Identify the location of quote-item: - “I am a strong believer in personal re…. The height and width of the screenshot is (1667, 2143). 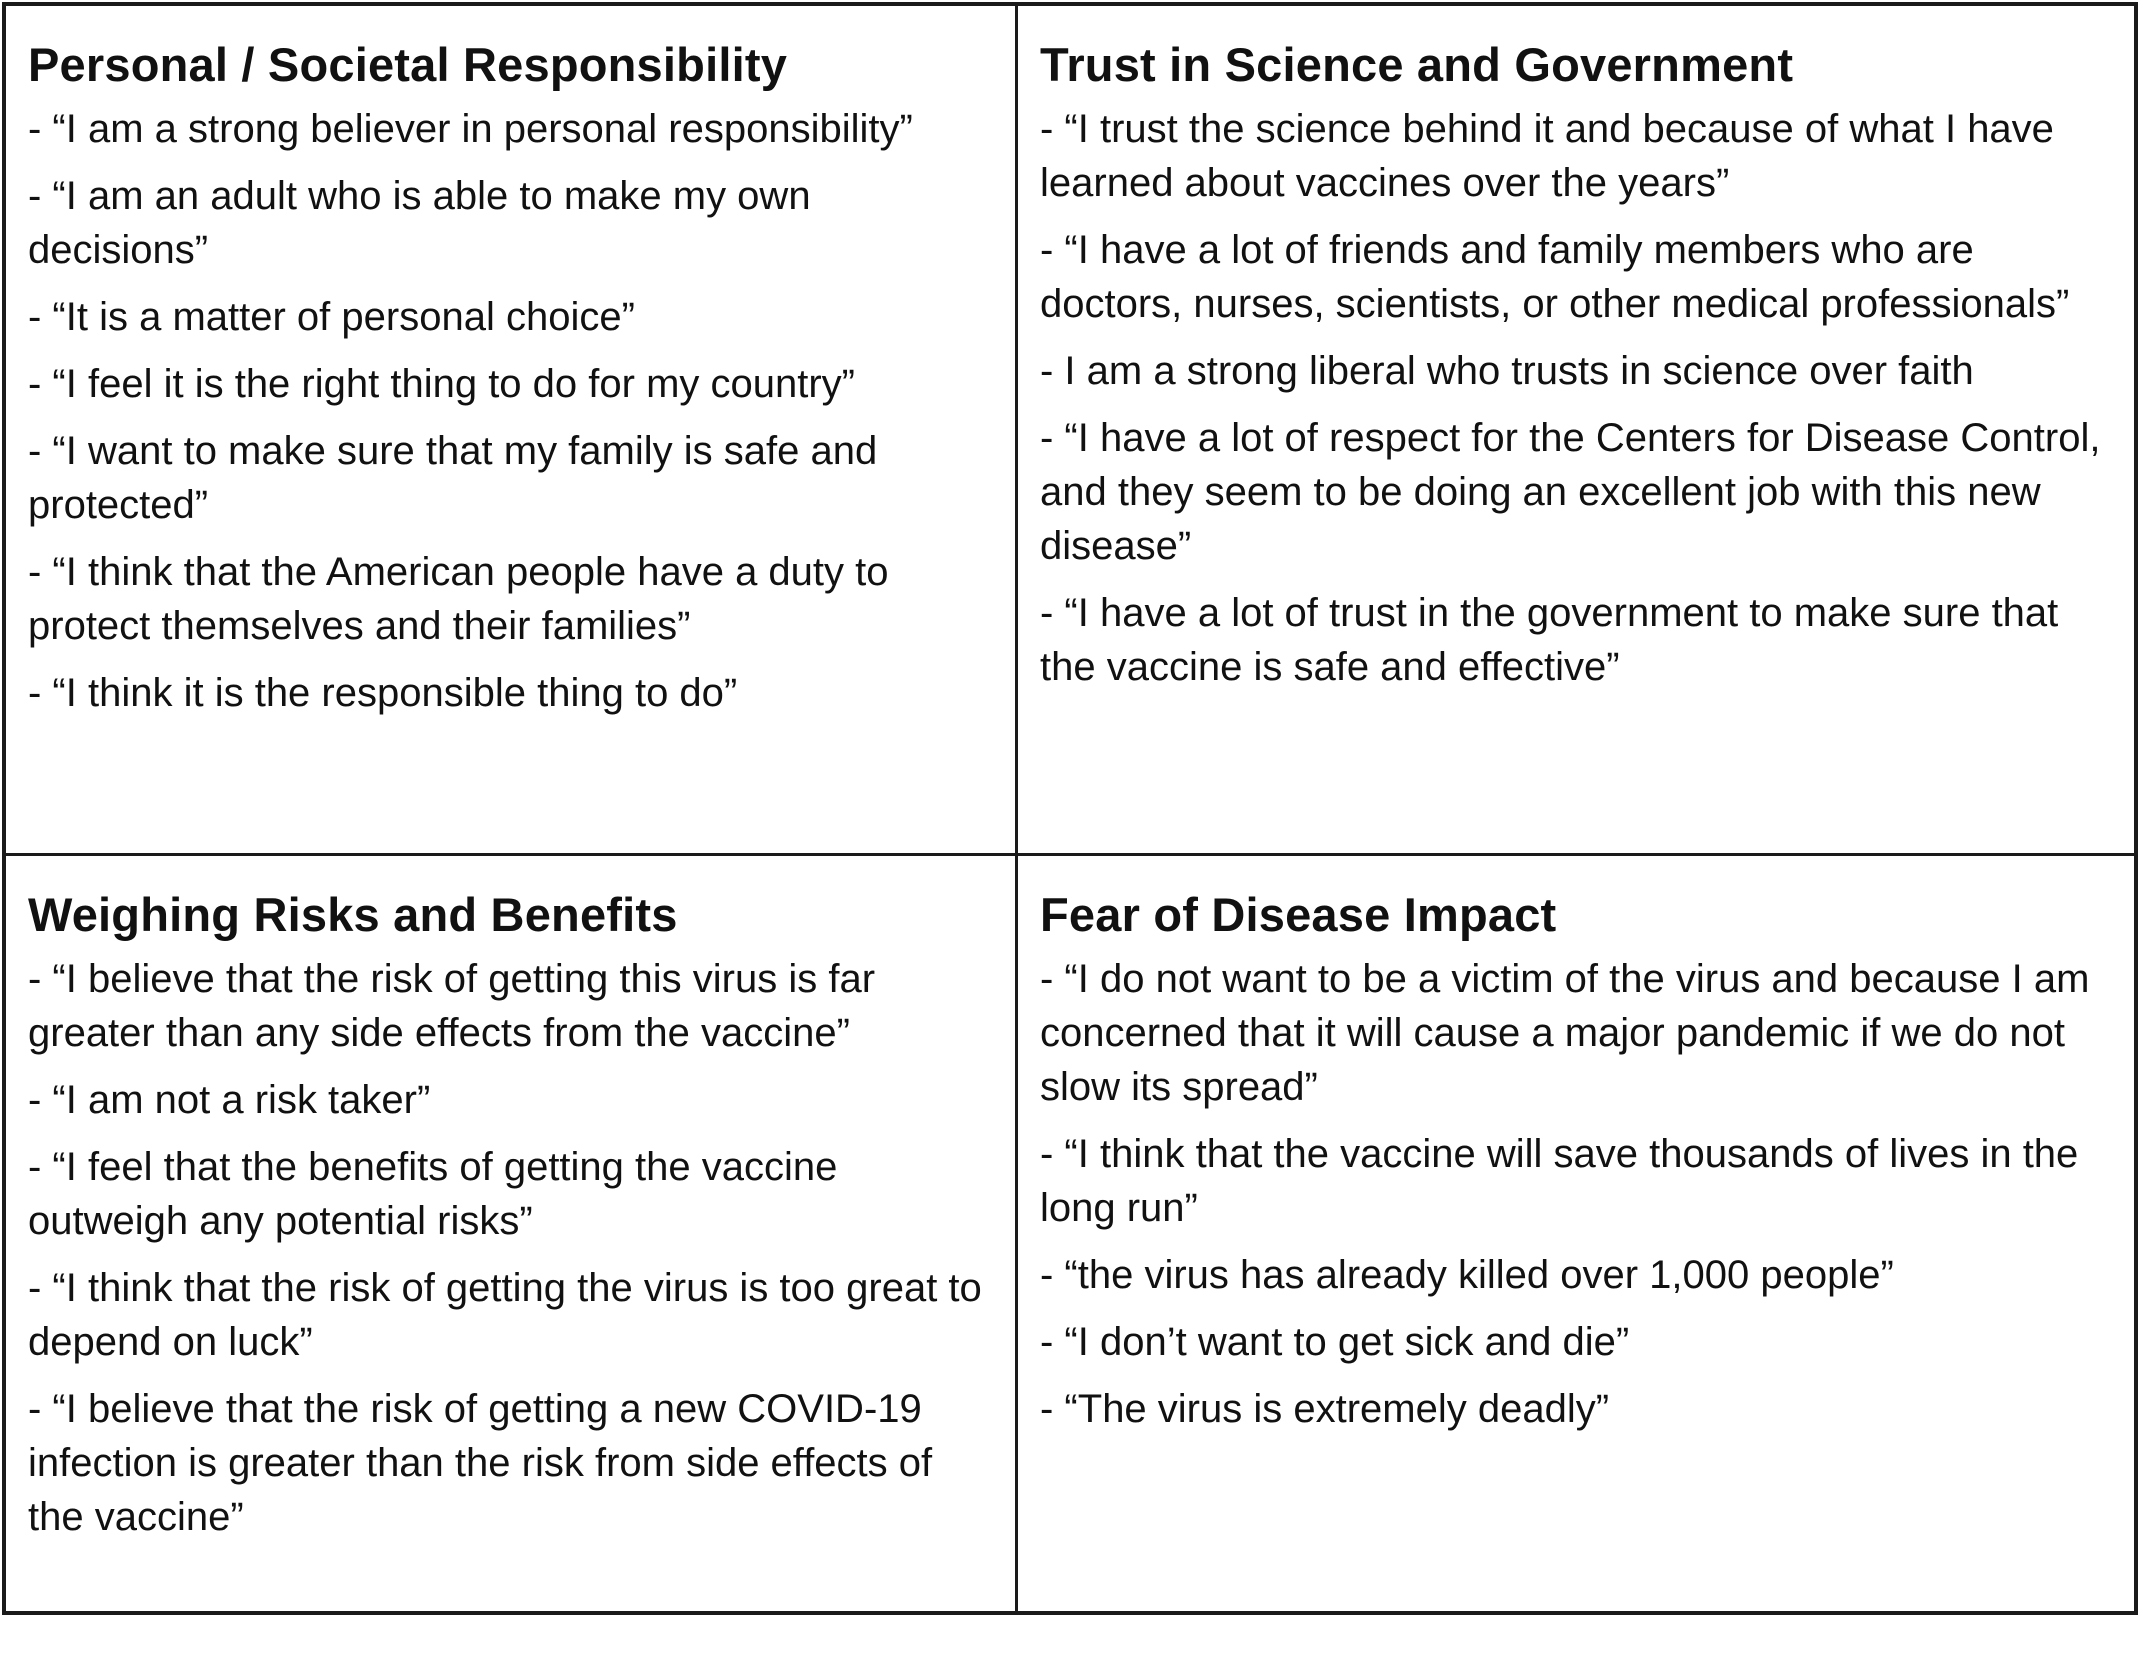
(470, 129).